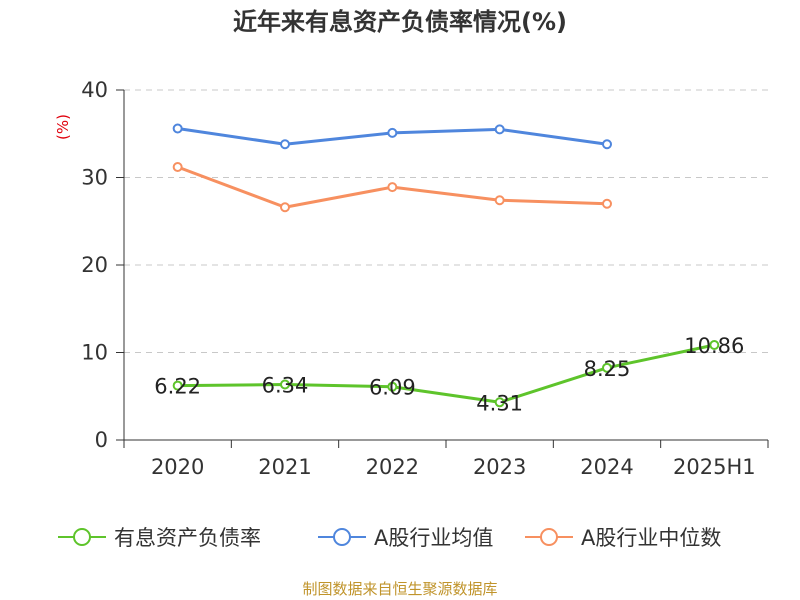 The height and width of the screenshot is (600, 800). I want to click on legend: 有息资产负债率 A股行业均值 A股行业中位数, so click(400, 537).